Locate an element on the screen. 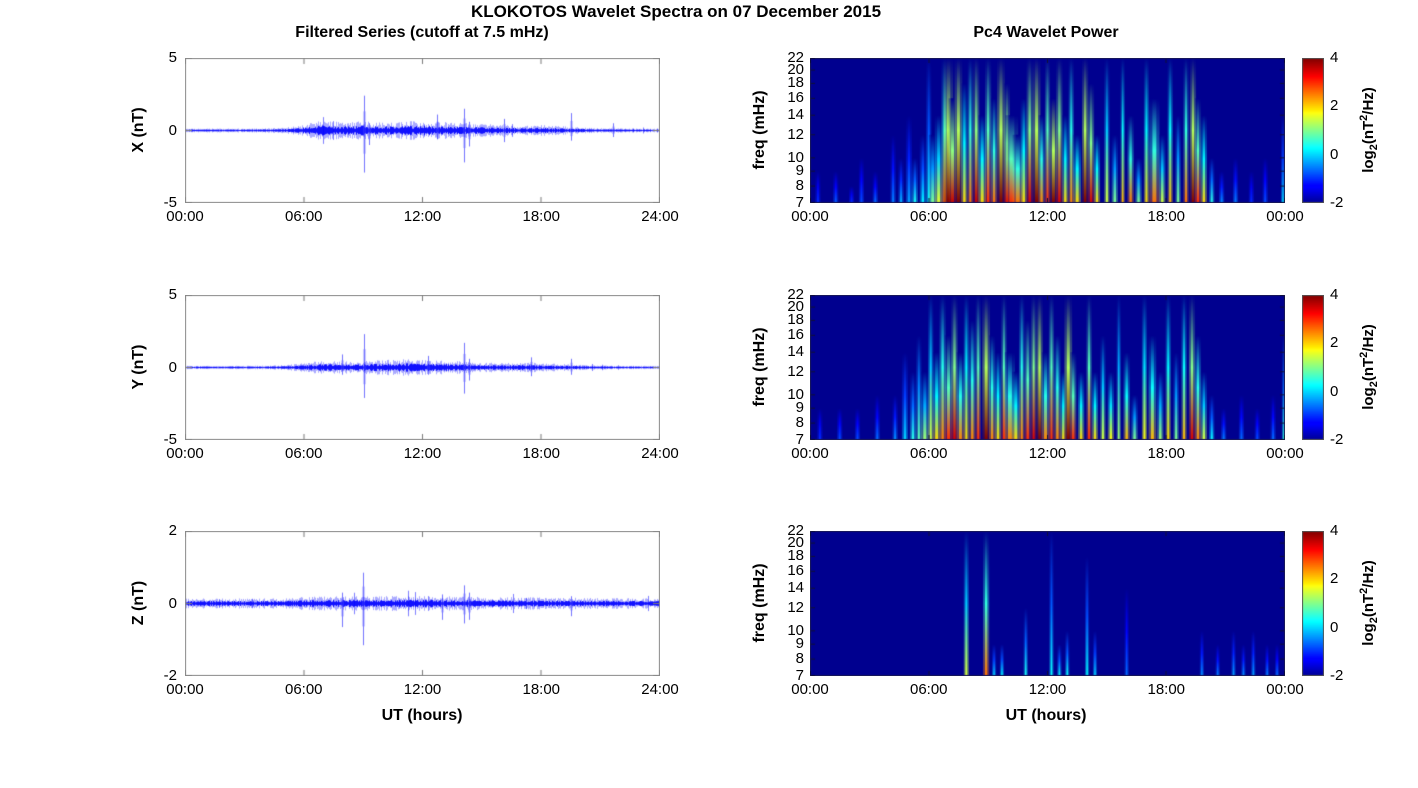 The image size is (1418, 788). timeseries-x-panel is located at coordinates (422, 130).